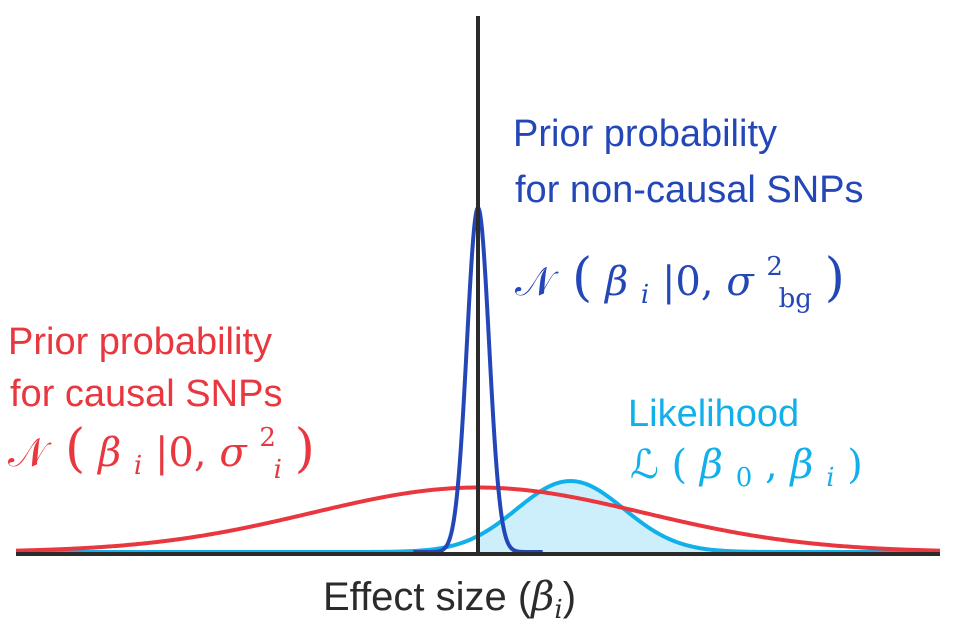  Describe the element at coordinates (713, 414) in the screenshot. I see `likelihood-title: Likelihood` at that location.